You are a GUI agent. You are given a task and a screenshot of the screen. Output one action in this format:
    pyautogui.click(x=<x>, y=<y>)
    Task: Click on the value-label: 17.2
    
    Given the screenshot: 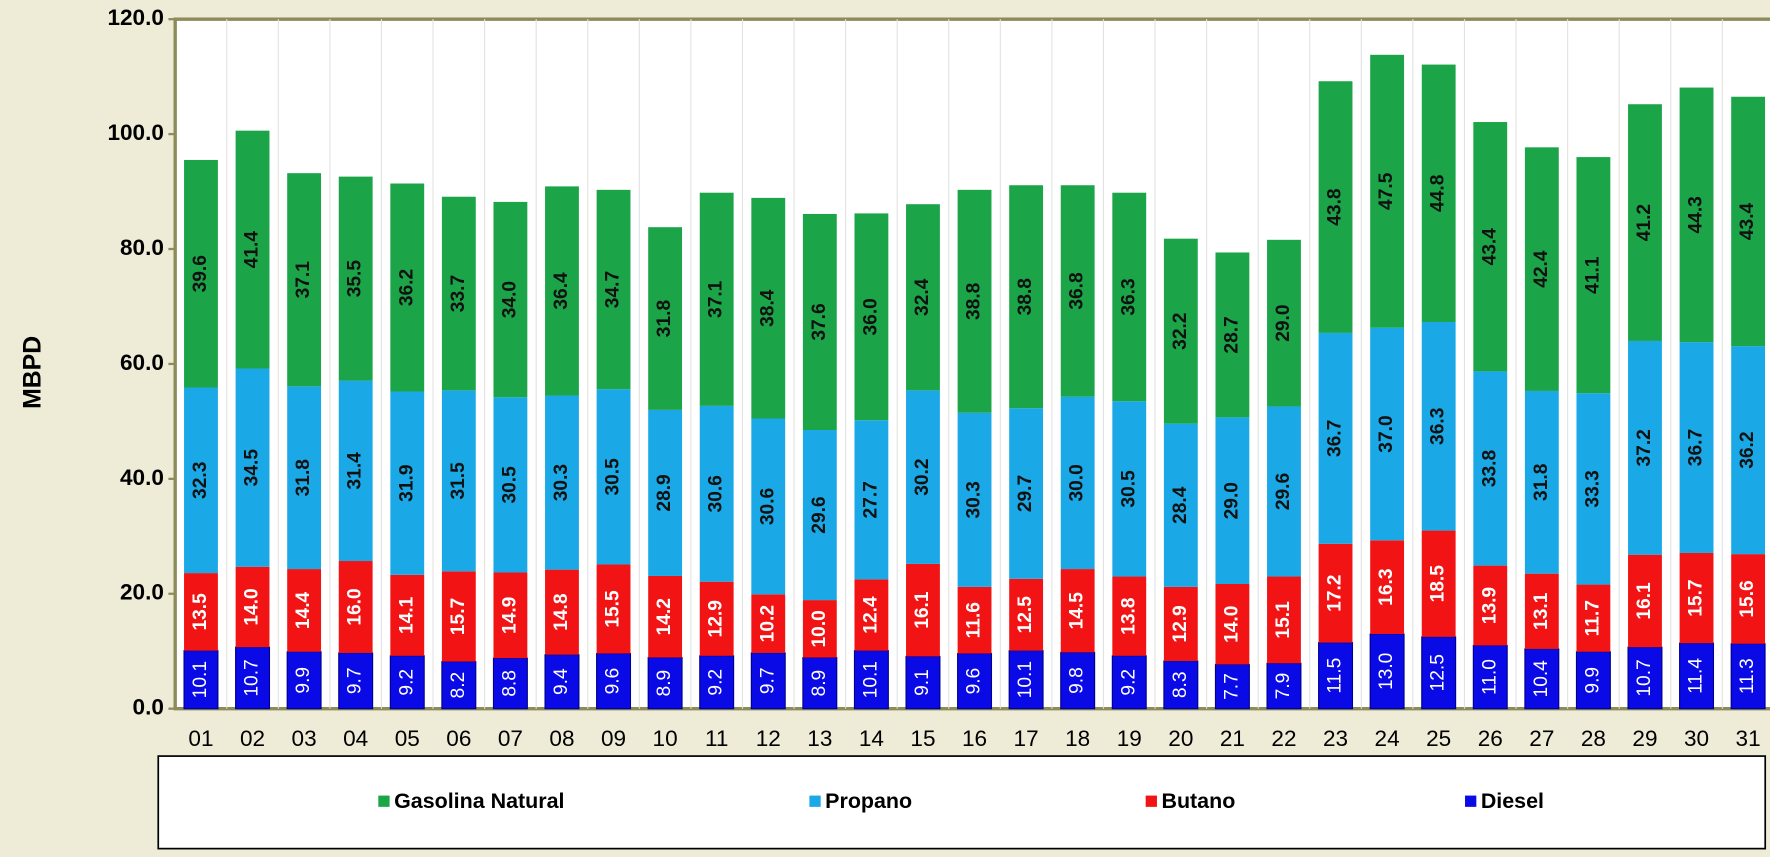 What is the action you would take?
    pyautogui.click(x=1335, y=593)
    